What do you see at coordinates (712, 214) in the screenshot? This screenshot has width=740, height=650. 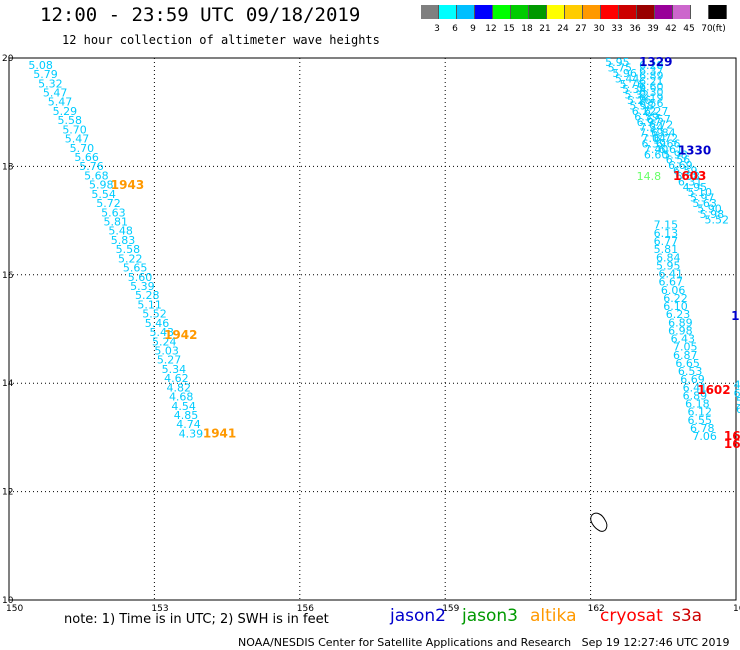 I see `swh-value-label: 5.98` at bounding box center [712, 214].